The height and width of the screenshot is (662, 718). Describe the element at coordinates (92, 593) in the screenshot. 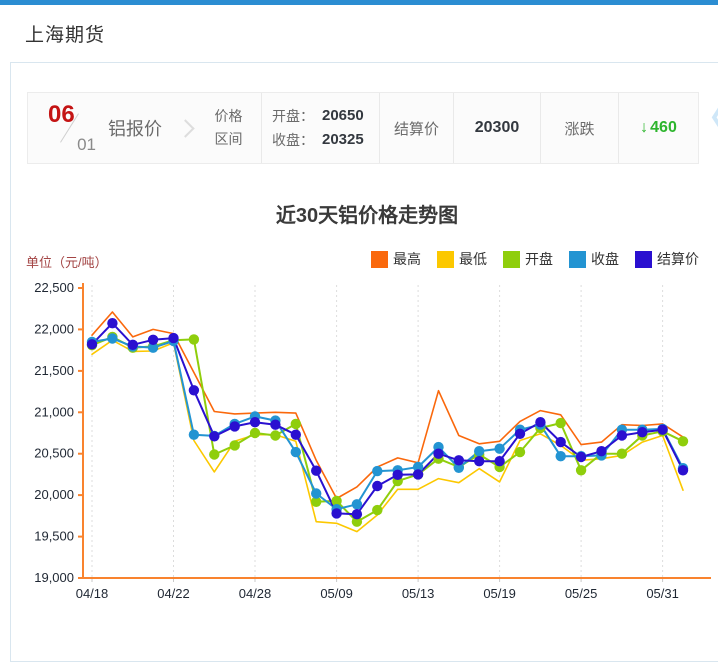

I see `svg-text: 04/18` at that location.